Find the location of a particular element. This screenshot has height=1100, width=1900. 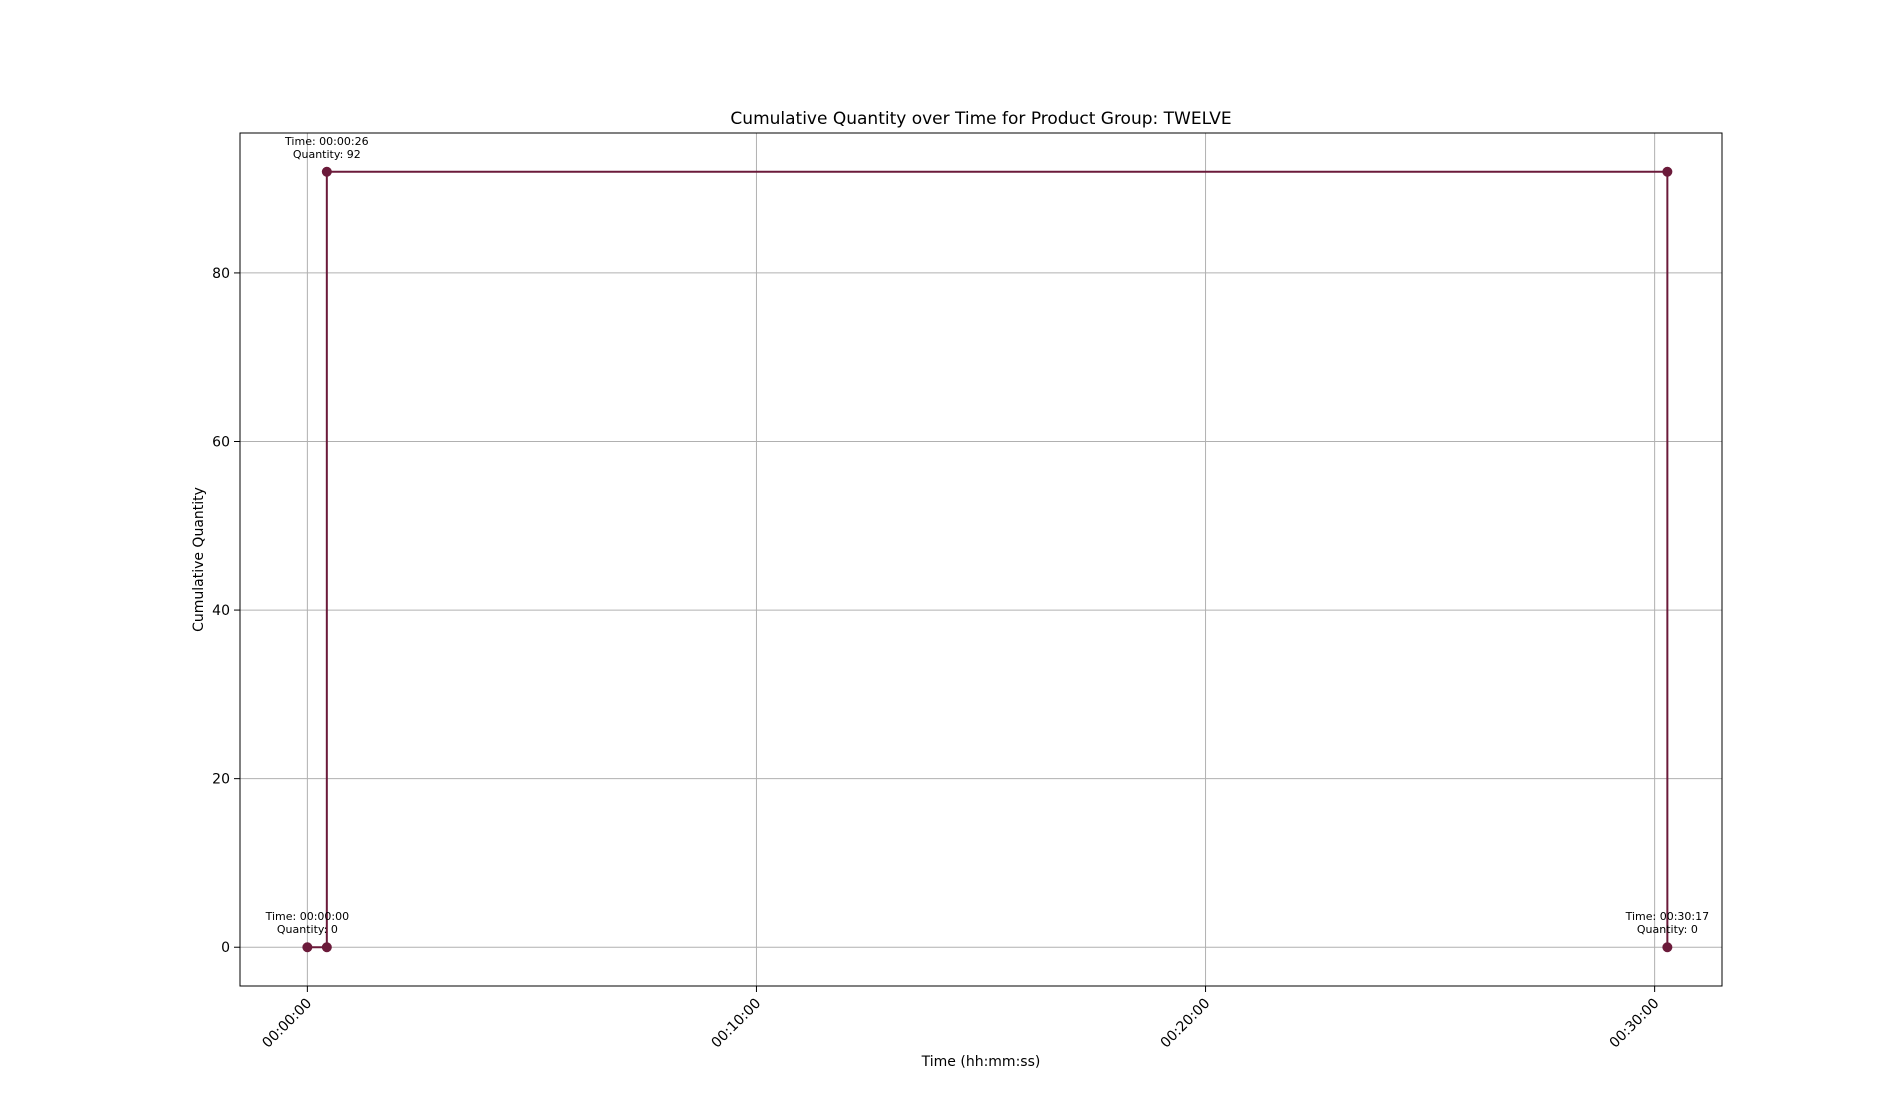

x-axis-label: Time (hh:mm:ss) is located at coordinates (981, 1062).